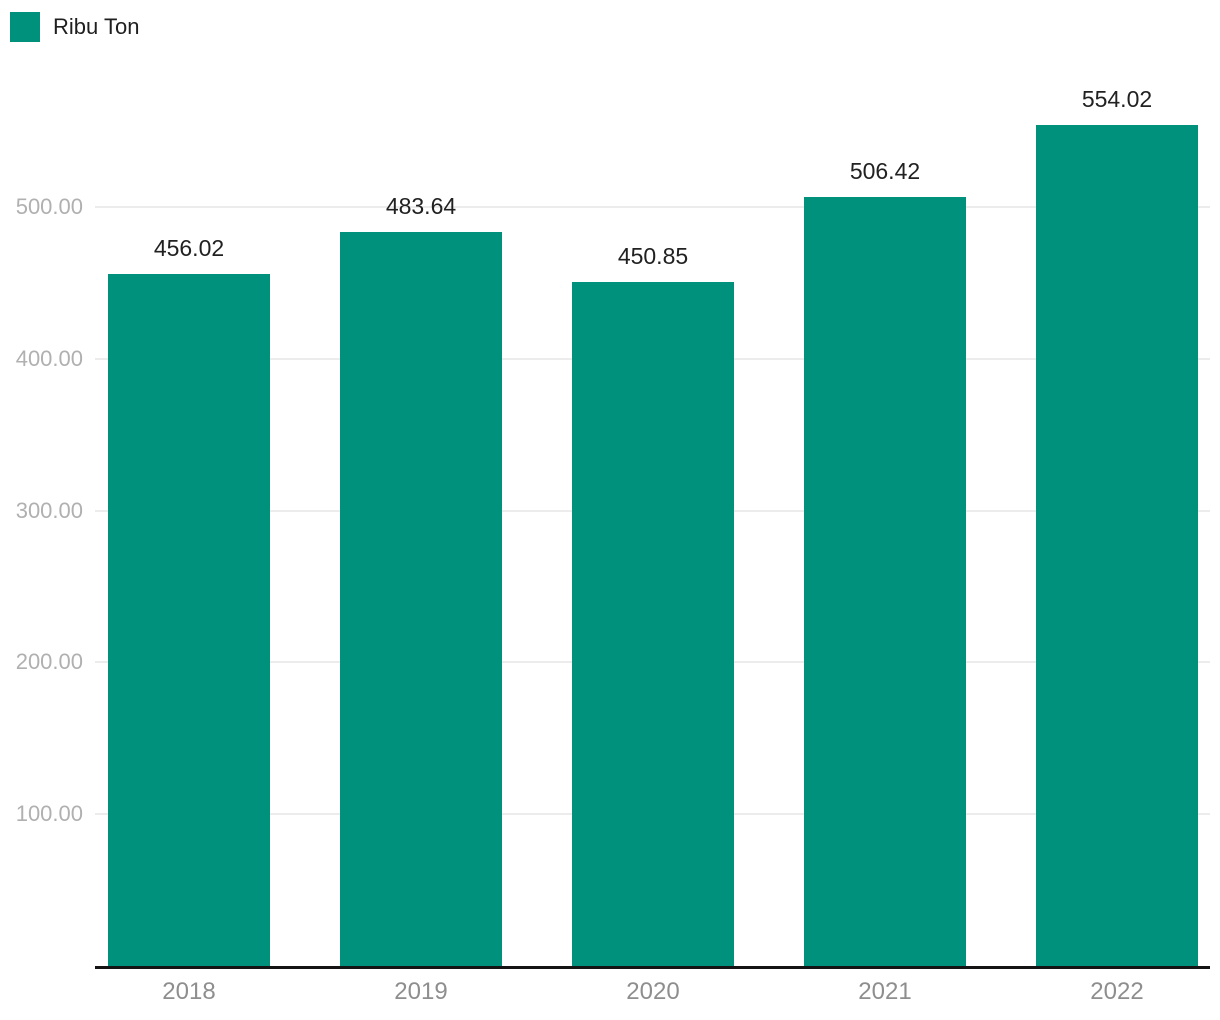 The height and width of the screenshot is (1020, 1220). I want to click on gridline, so click(652, 207).